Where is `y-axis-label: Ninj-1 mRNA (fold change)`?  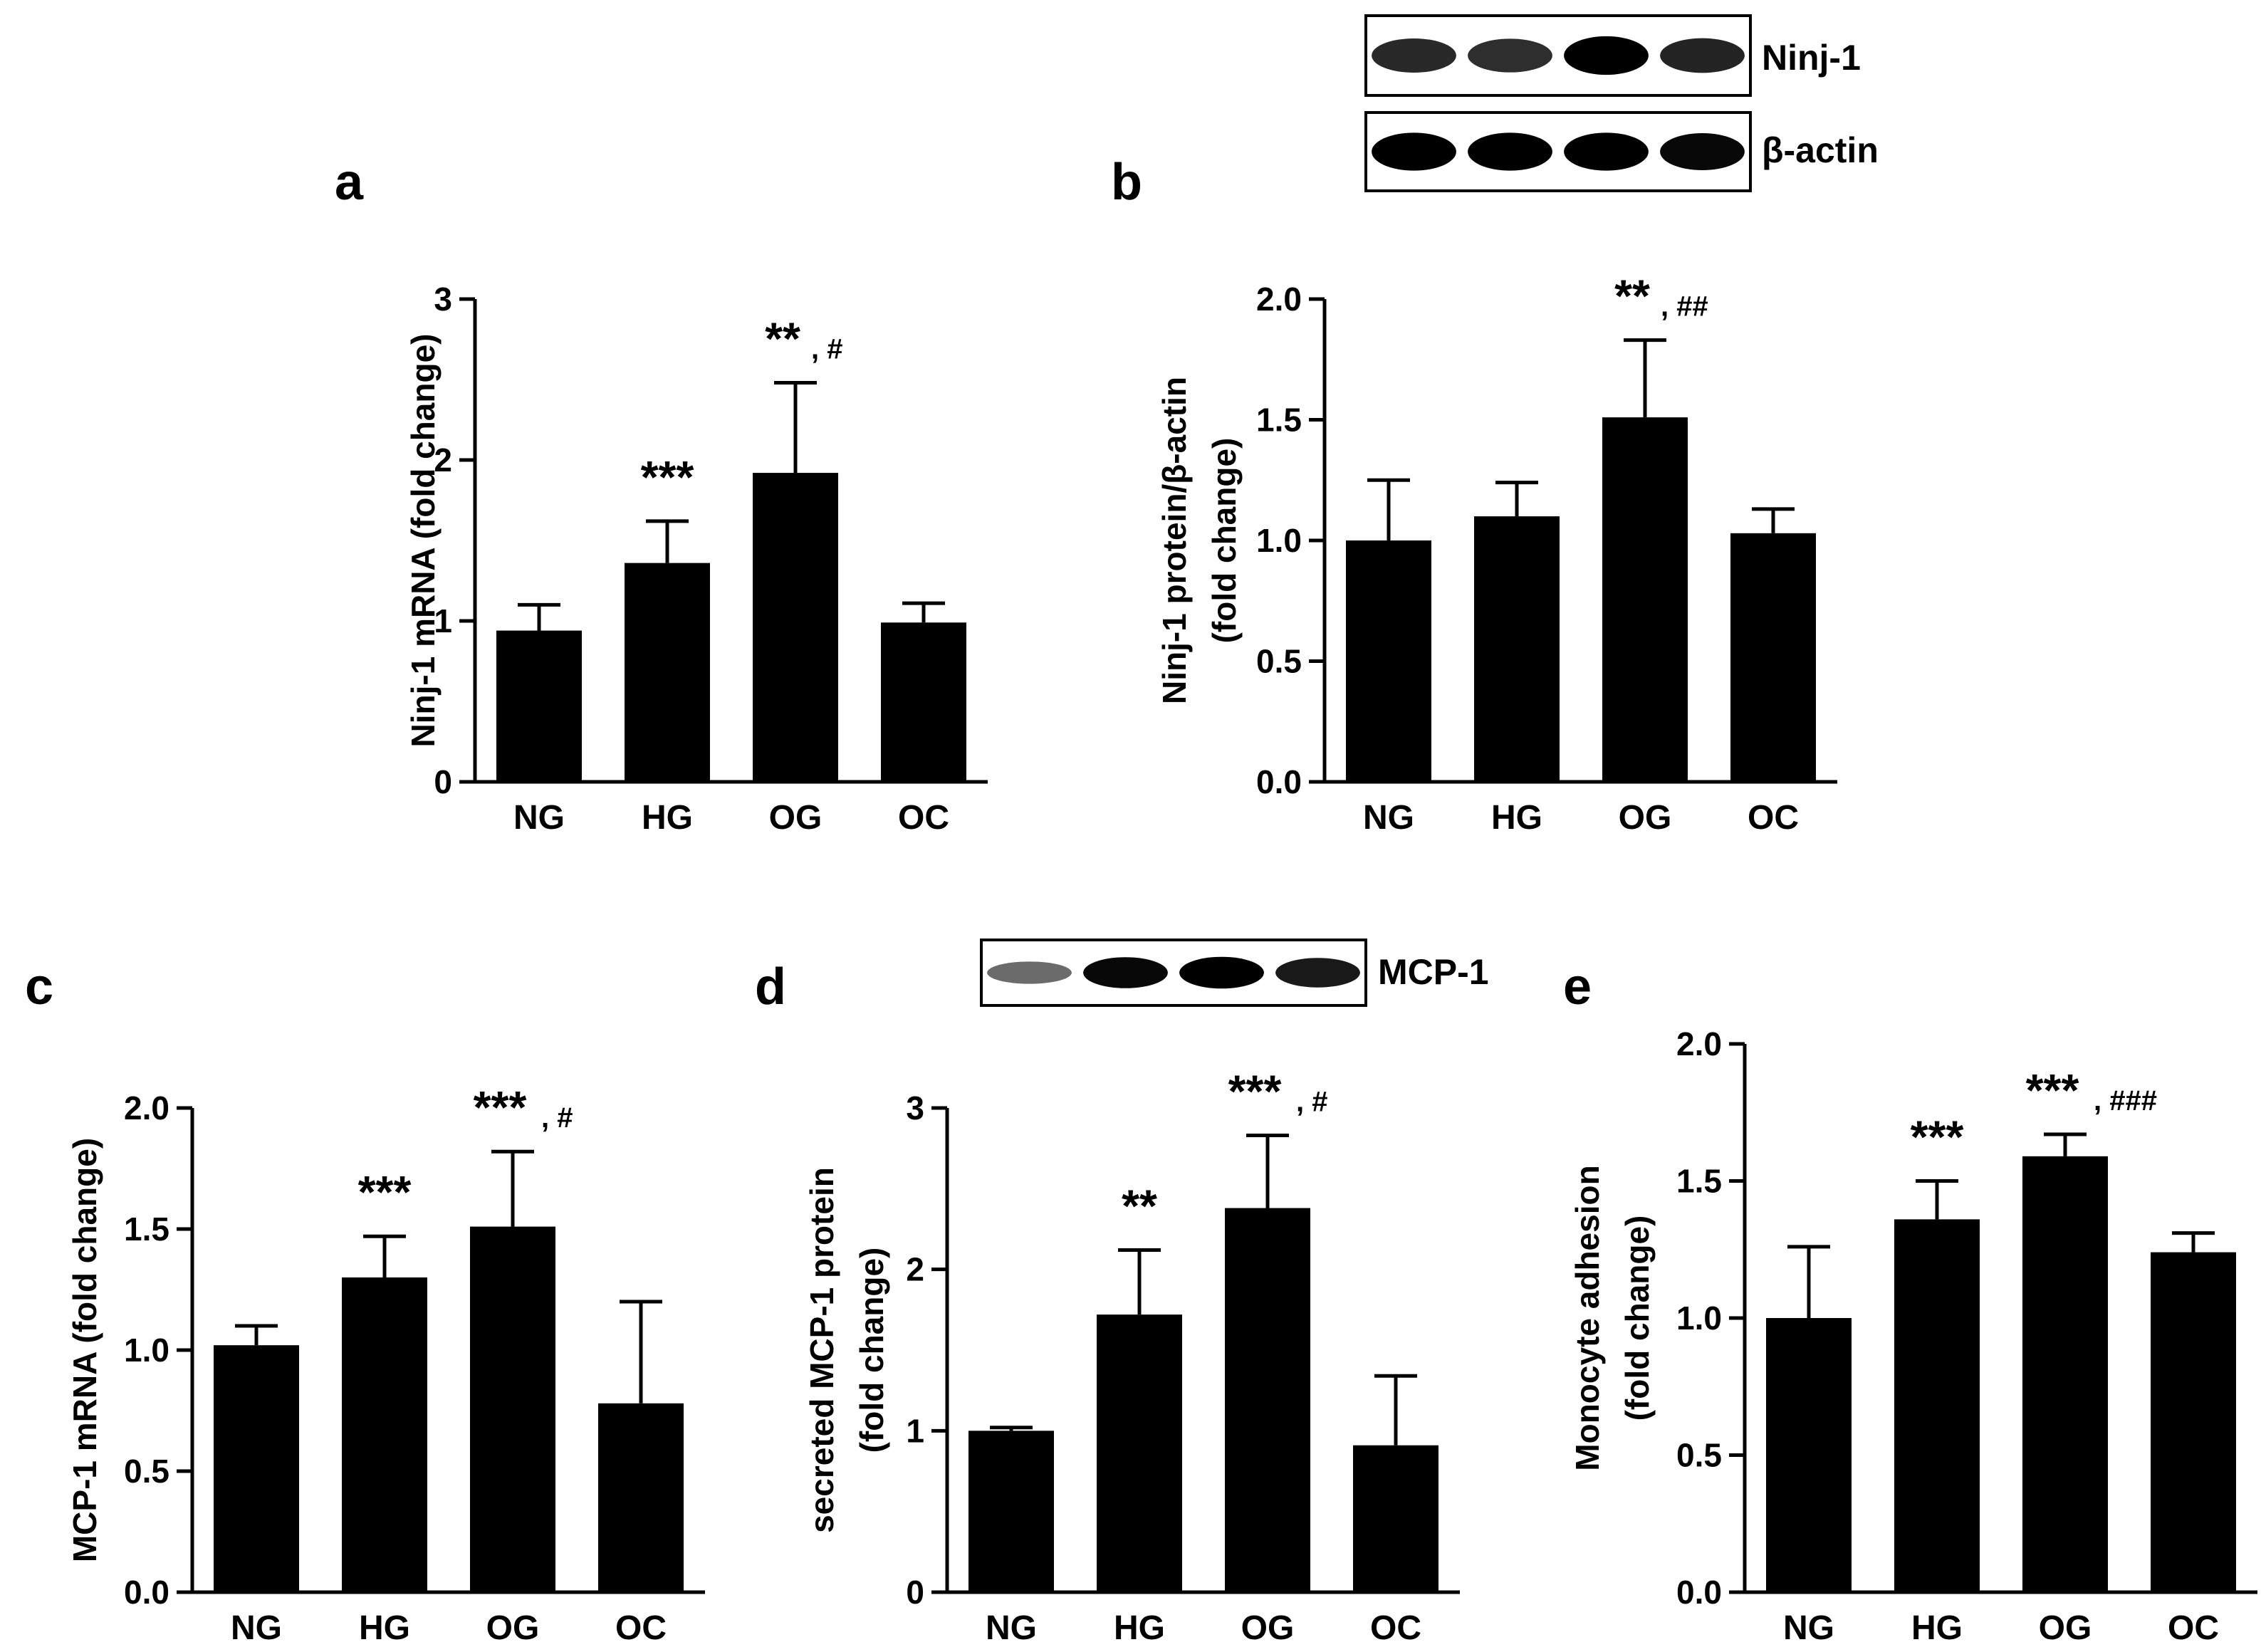 y-axis-label: Ninj-1 mRNA (fold change) is located at coordinates (423, 541).